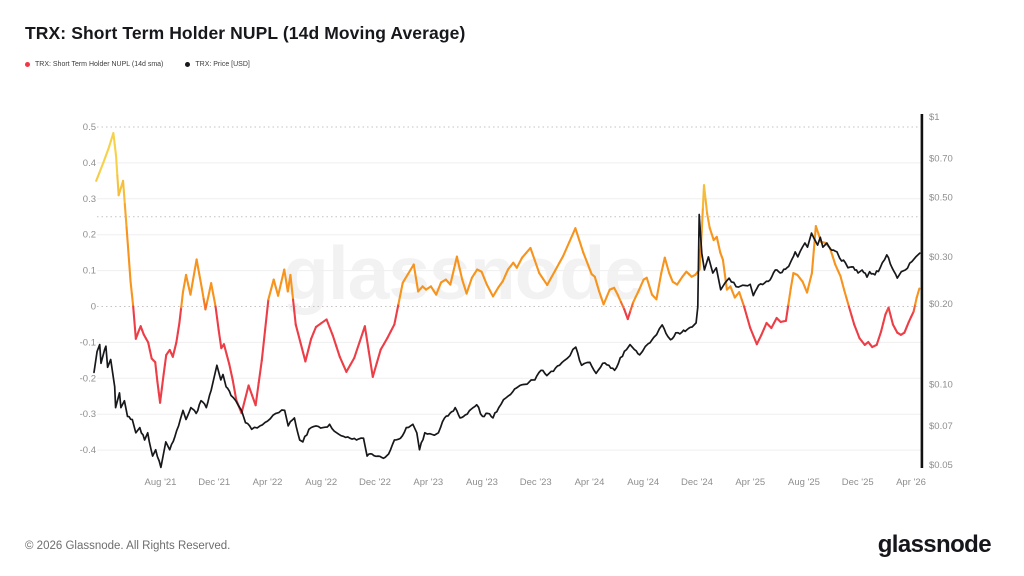  Describe the element at coordinates (941, 291) in the screenshot. I see `right-axis-labels: $1 $0.70 $0.50 $0.30 $0.20 $0.10 $0.07 $0.05` at that location.